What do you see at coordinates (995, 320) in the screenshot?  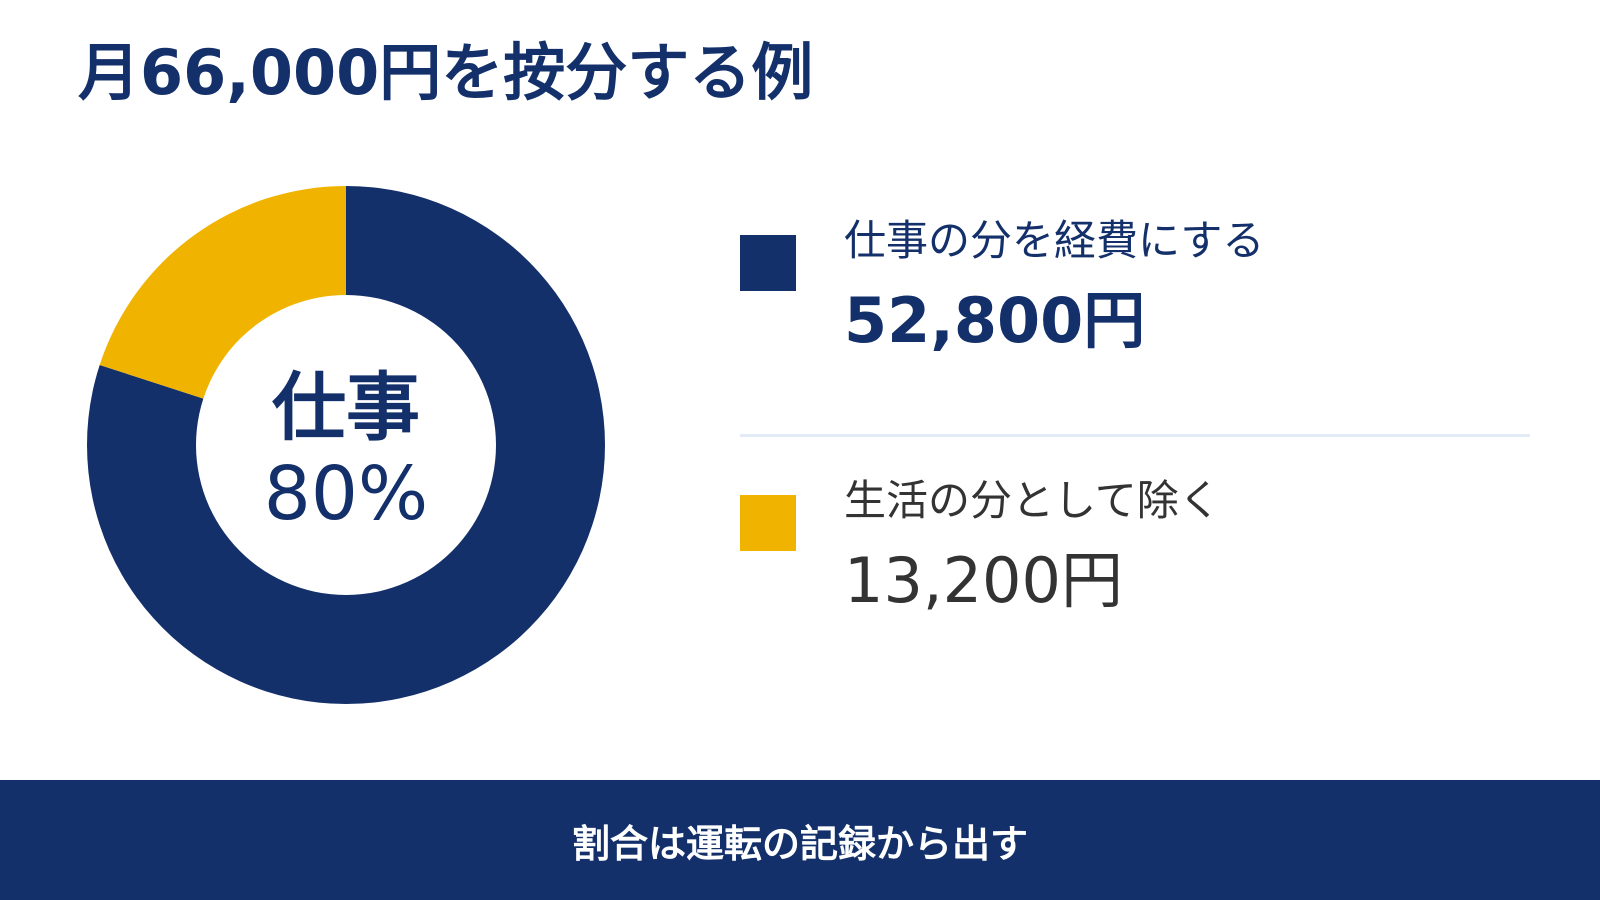 I see `legend-amount-work: 52,800円` at bounding box center [995, 320].